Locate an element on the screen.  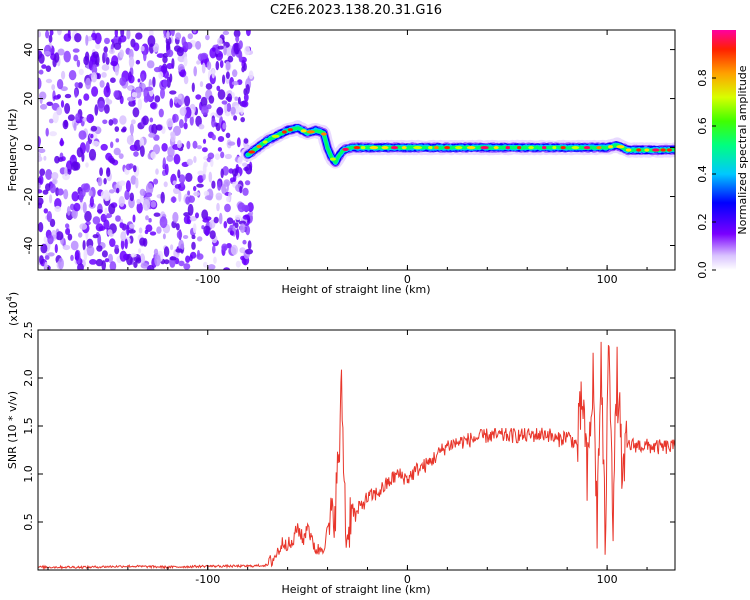
x-tick-label: 0 is located at coordinates (407, 279).